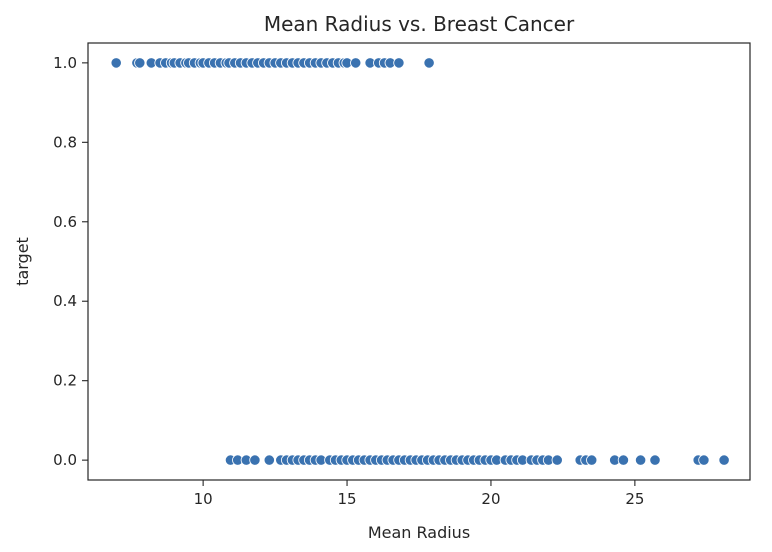  I want to click on x-tick-label: 15, so click(346, 499).